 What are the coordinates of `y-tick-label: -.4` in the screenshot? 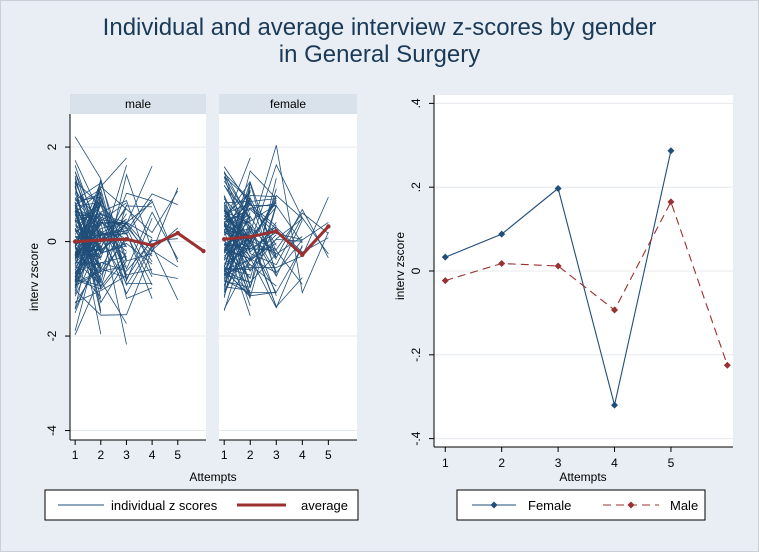 It's located at (416, 438).